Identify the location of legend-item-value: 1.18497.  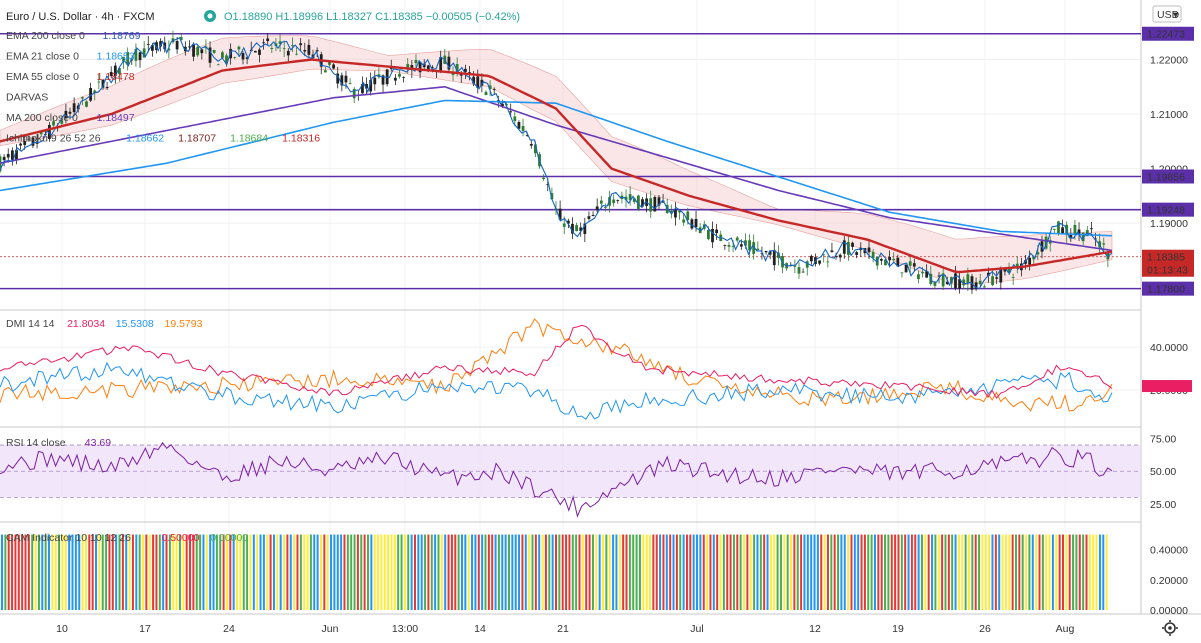
(116, 118).